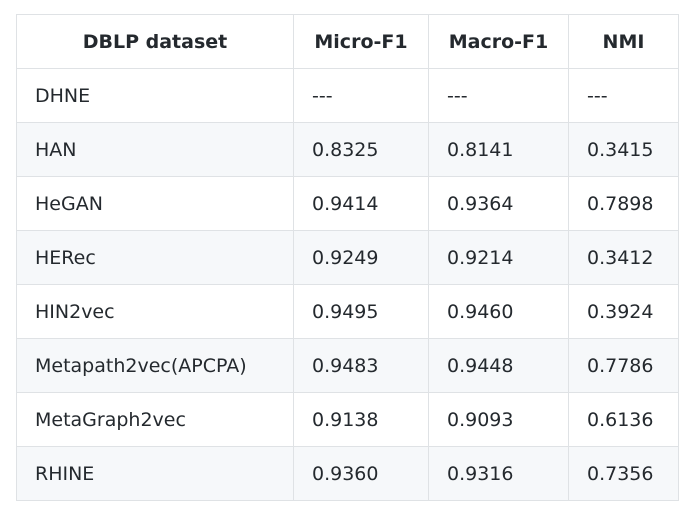 The image size is (694, 519). Describe the element at coordinates (361, 149) in the screenshot. I see `score-cell: 0.8325` at that location.